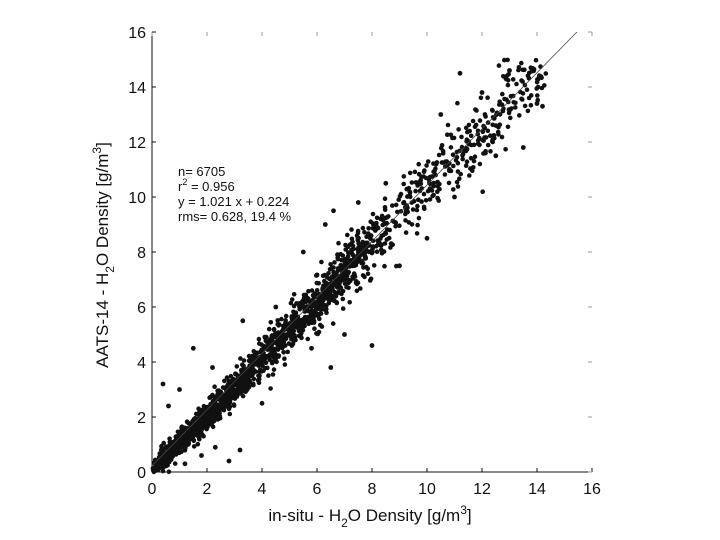 This screenshot has width=720, height=540. I want to click on y-tick-label: 12, so click(137, 143).